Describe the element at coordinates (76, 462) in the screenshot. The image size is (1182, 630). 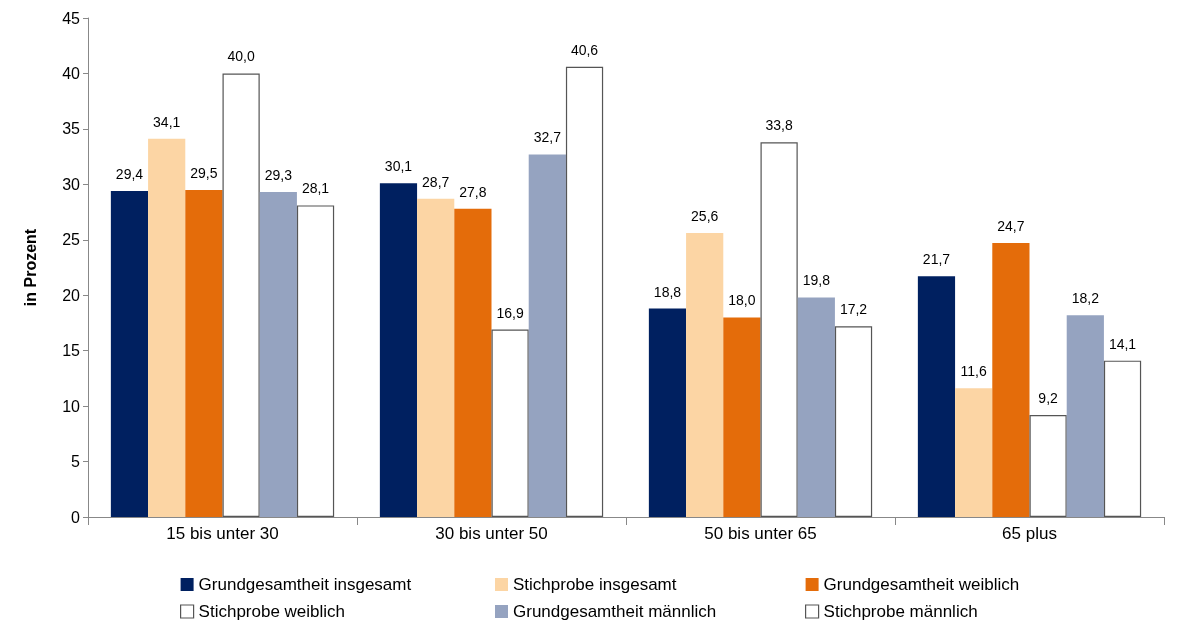
I see `y-tick-label: 5` at that location.